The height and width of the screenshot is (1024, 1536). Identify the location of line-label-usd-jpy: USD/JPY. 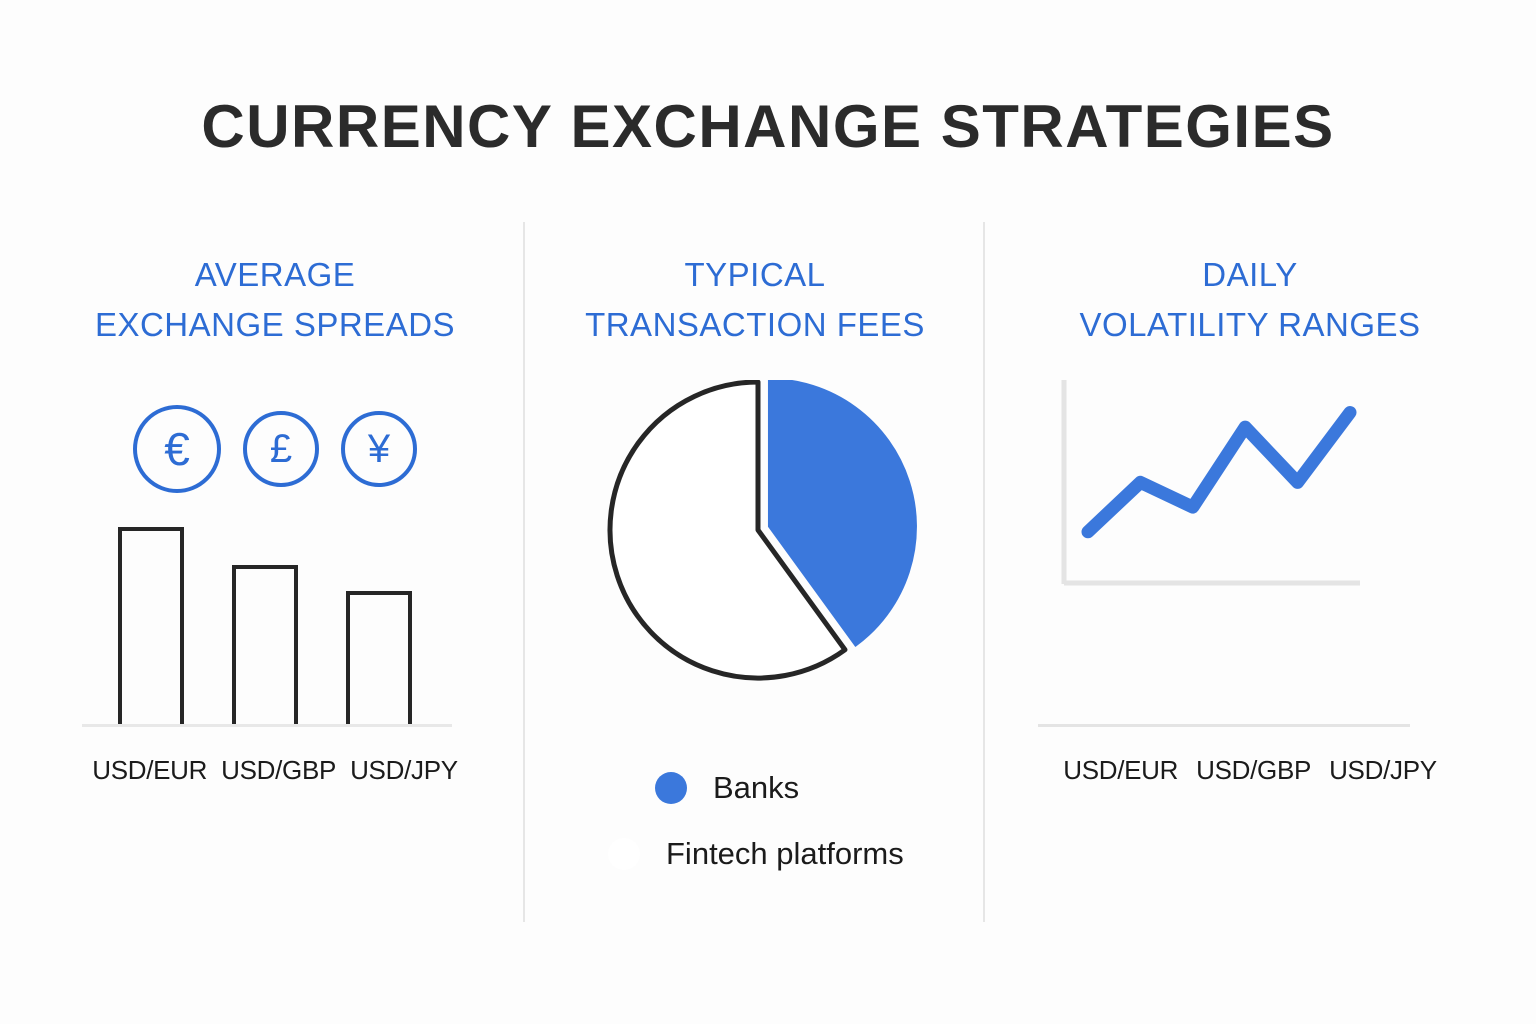
(1383, 770).